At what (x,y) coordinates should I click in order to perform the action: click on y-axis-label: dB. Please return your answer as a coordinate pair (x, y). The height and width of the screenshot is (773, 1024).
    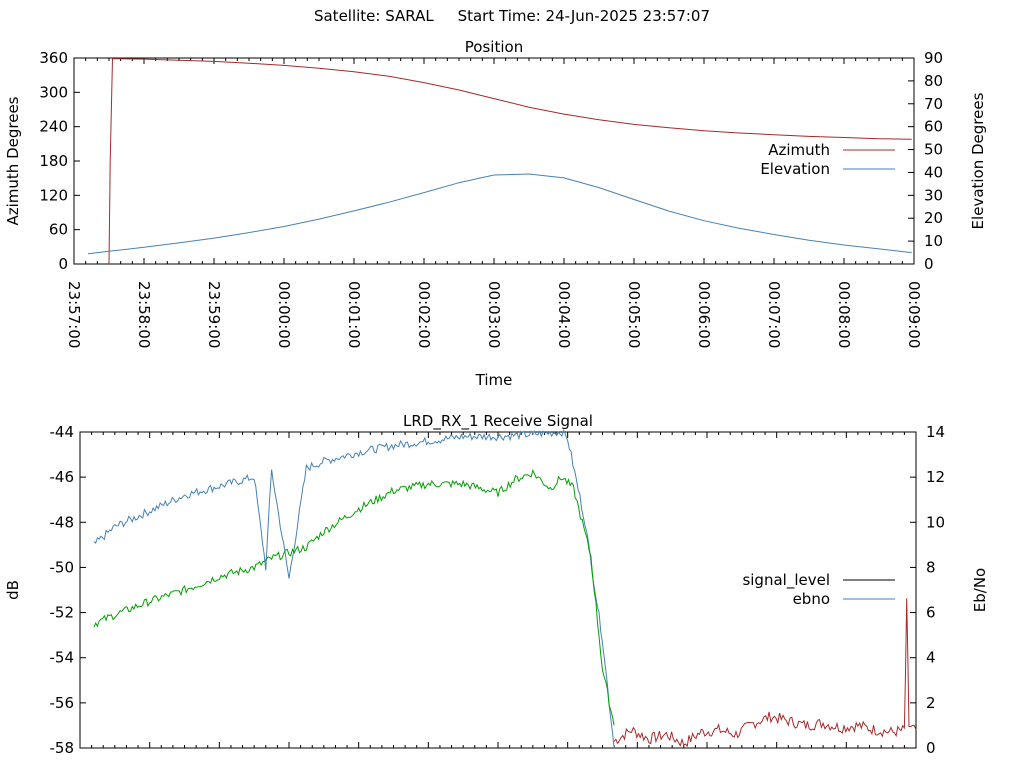
    Looking at the image, I should click on (13, 590).